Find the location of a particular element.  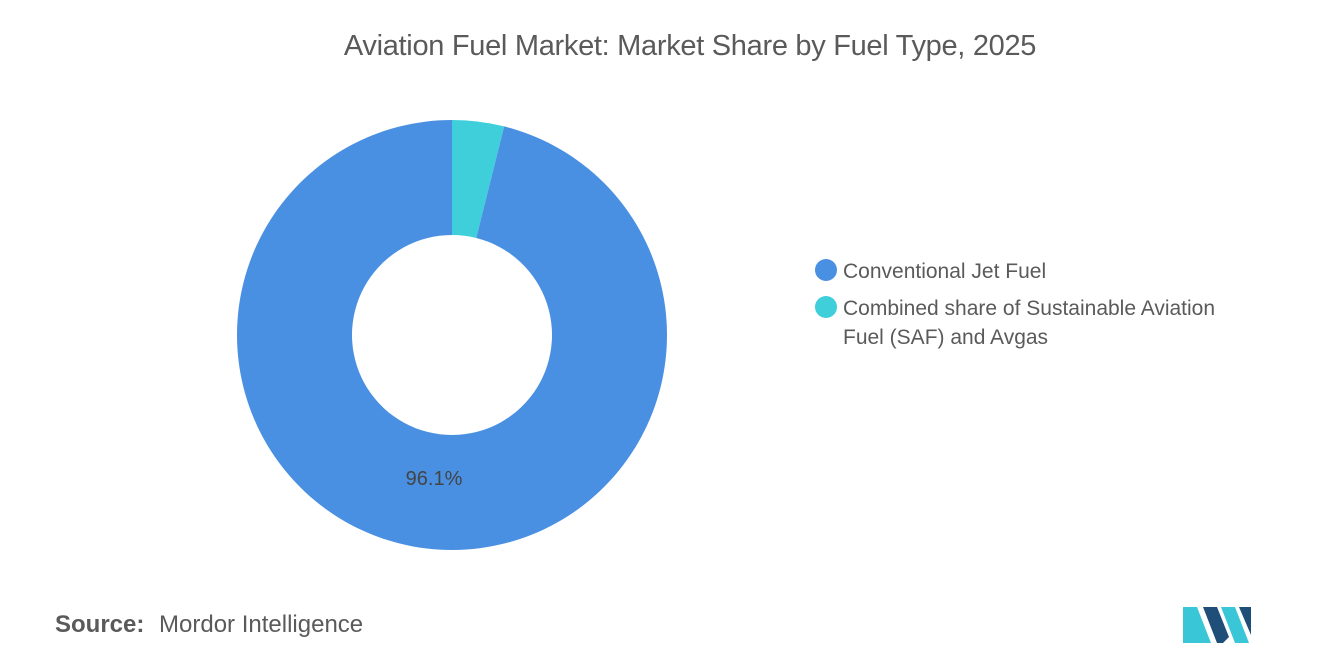

legend-item-conventional-jet-fuel: Conventional Jet Fuel is located at coordinates (1035, 271).